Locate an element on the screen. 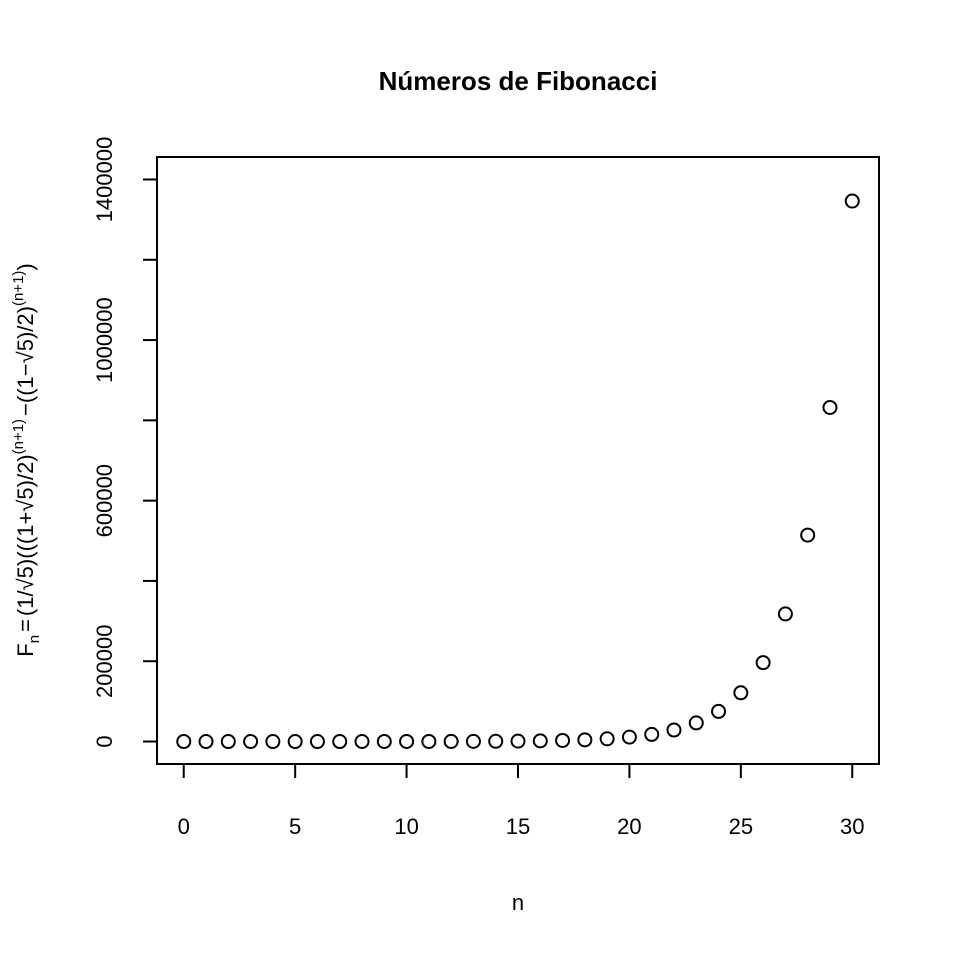  ylabel-sqrt1: √5 is located at coordinates (25, 578).